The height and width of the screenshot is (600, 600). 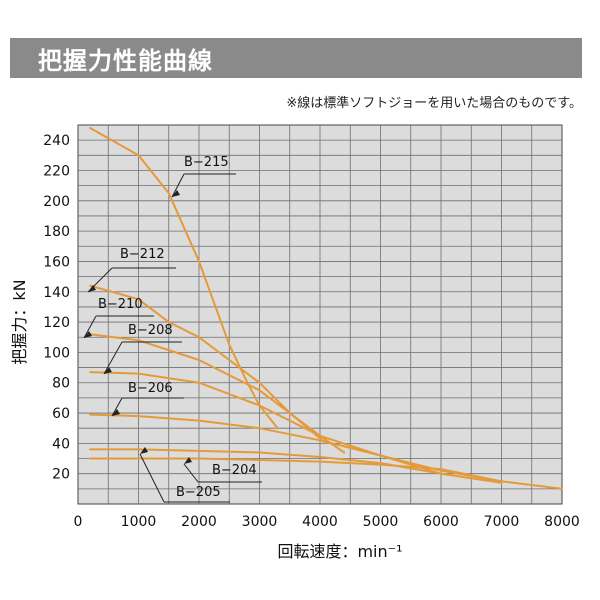 What do you see at coordinates (61, 444) in the screenshot?
I see `y-tick-label: 40` at bounding box center [61, 444].